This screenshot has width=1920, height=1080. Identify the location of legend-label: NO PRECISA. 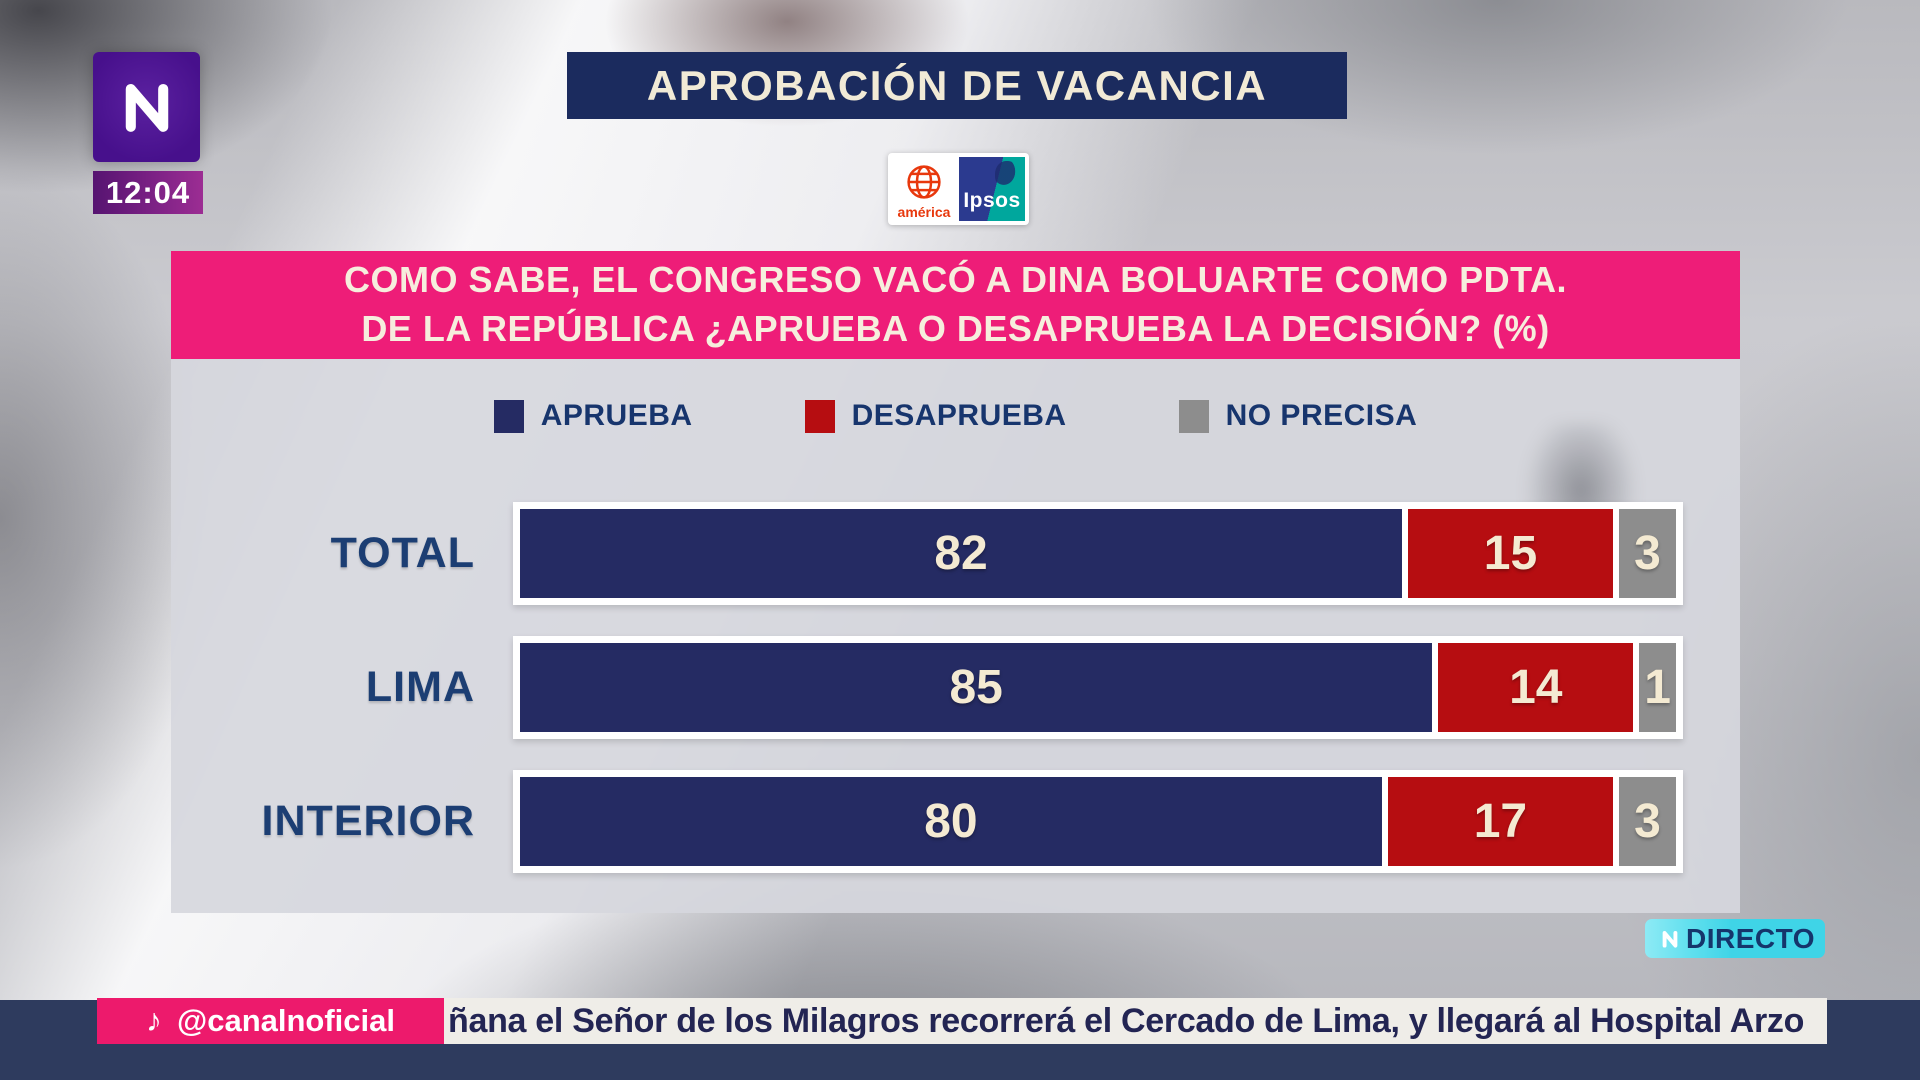
(1321, 415).